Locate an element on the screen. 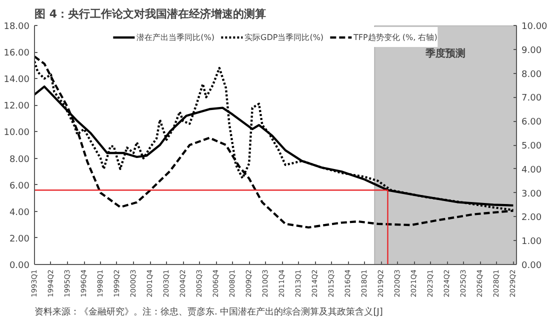 This screenshot has width=550, height=322. y-tick-label: 16.00 is located at coordinates (17, 53).